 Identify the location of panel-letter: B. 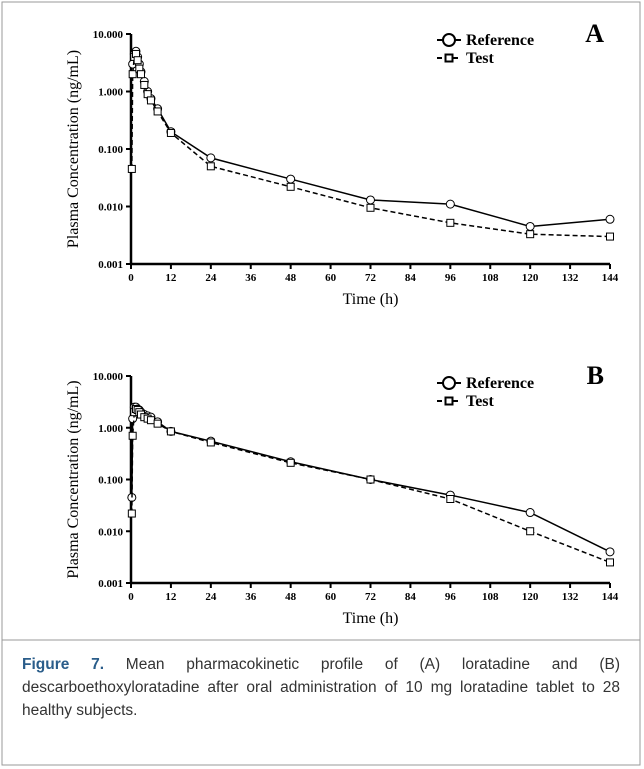
(595, 375).